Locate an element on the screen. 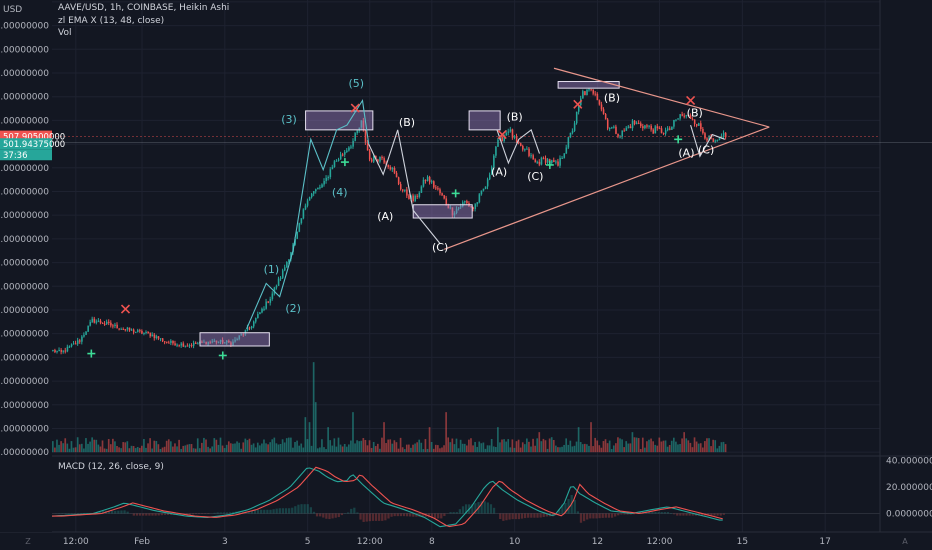  wave-label: (B) is located at coordinates (695, 113).